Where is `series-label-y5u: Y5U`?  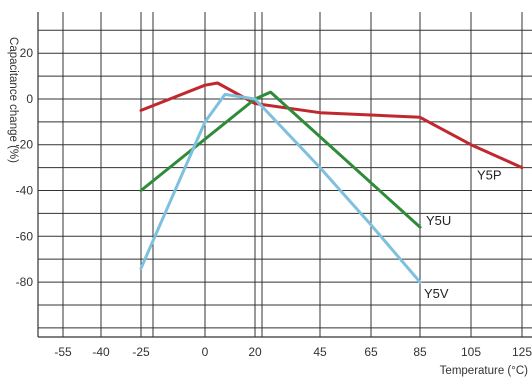
series-label-y5u: Y5U is located at coordinates (438, 220).